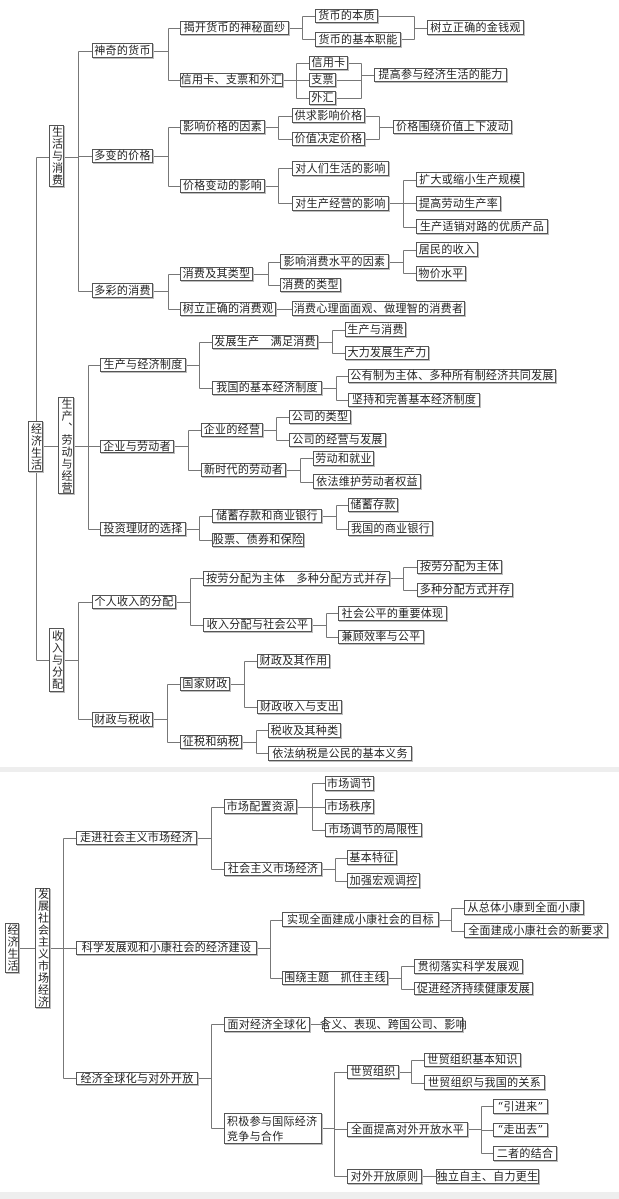  What do you see at coordinates (231, 80) in the screenshot?
I see `map-node-top-map-b2: 信用卡、支票和外汇` at bounding box center [231, 80].